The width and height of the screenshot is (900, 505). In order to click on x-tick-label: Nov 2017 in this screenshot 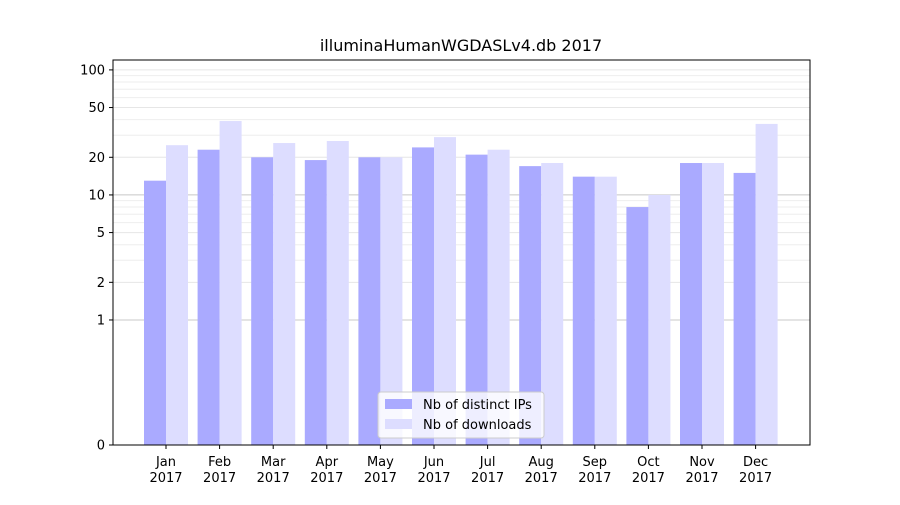, I will do `click(701, 470)`.